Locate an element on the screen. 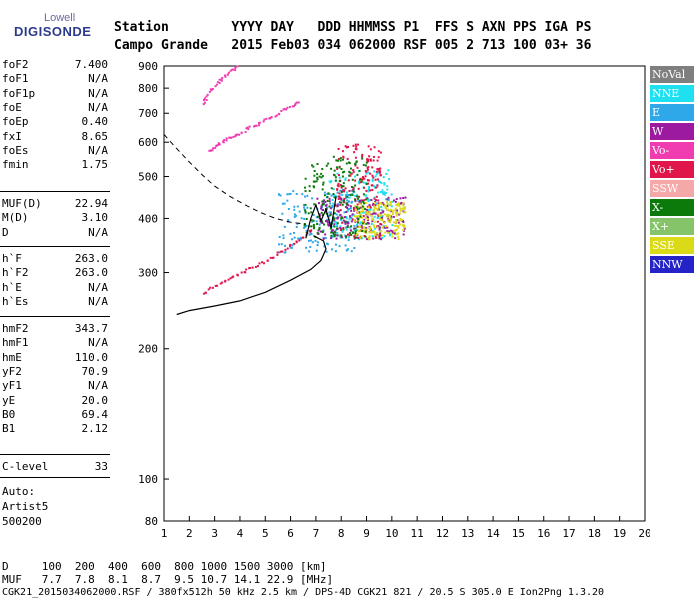 The width and height of the screenshot is (700, 600). legend-item: SSW is located at coordinates (672, 188).